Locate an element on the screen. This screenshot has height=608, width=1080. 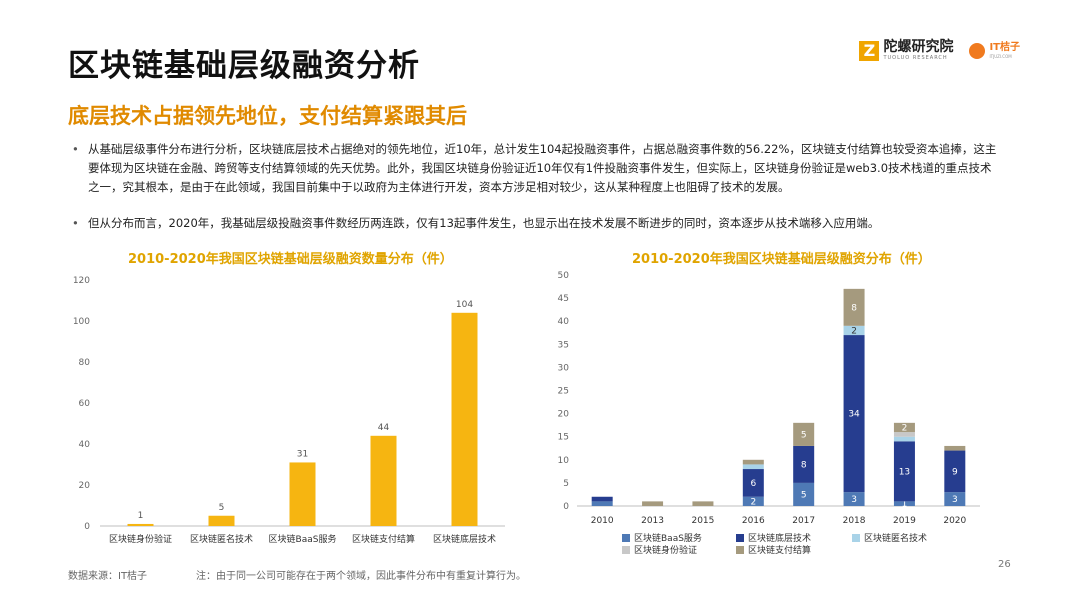
page-title: 区块链基础层级融资分析 is located at coordinates (244, 66).